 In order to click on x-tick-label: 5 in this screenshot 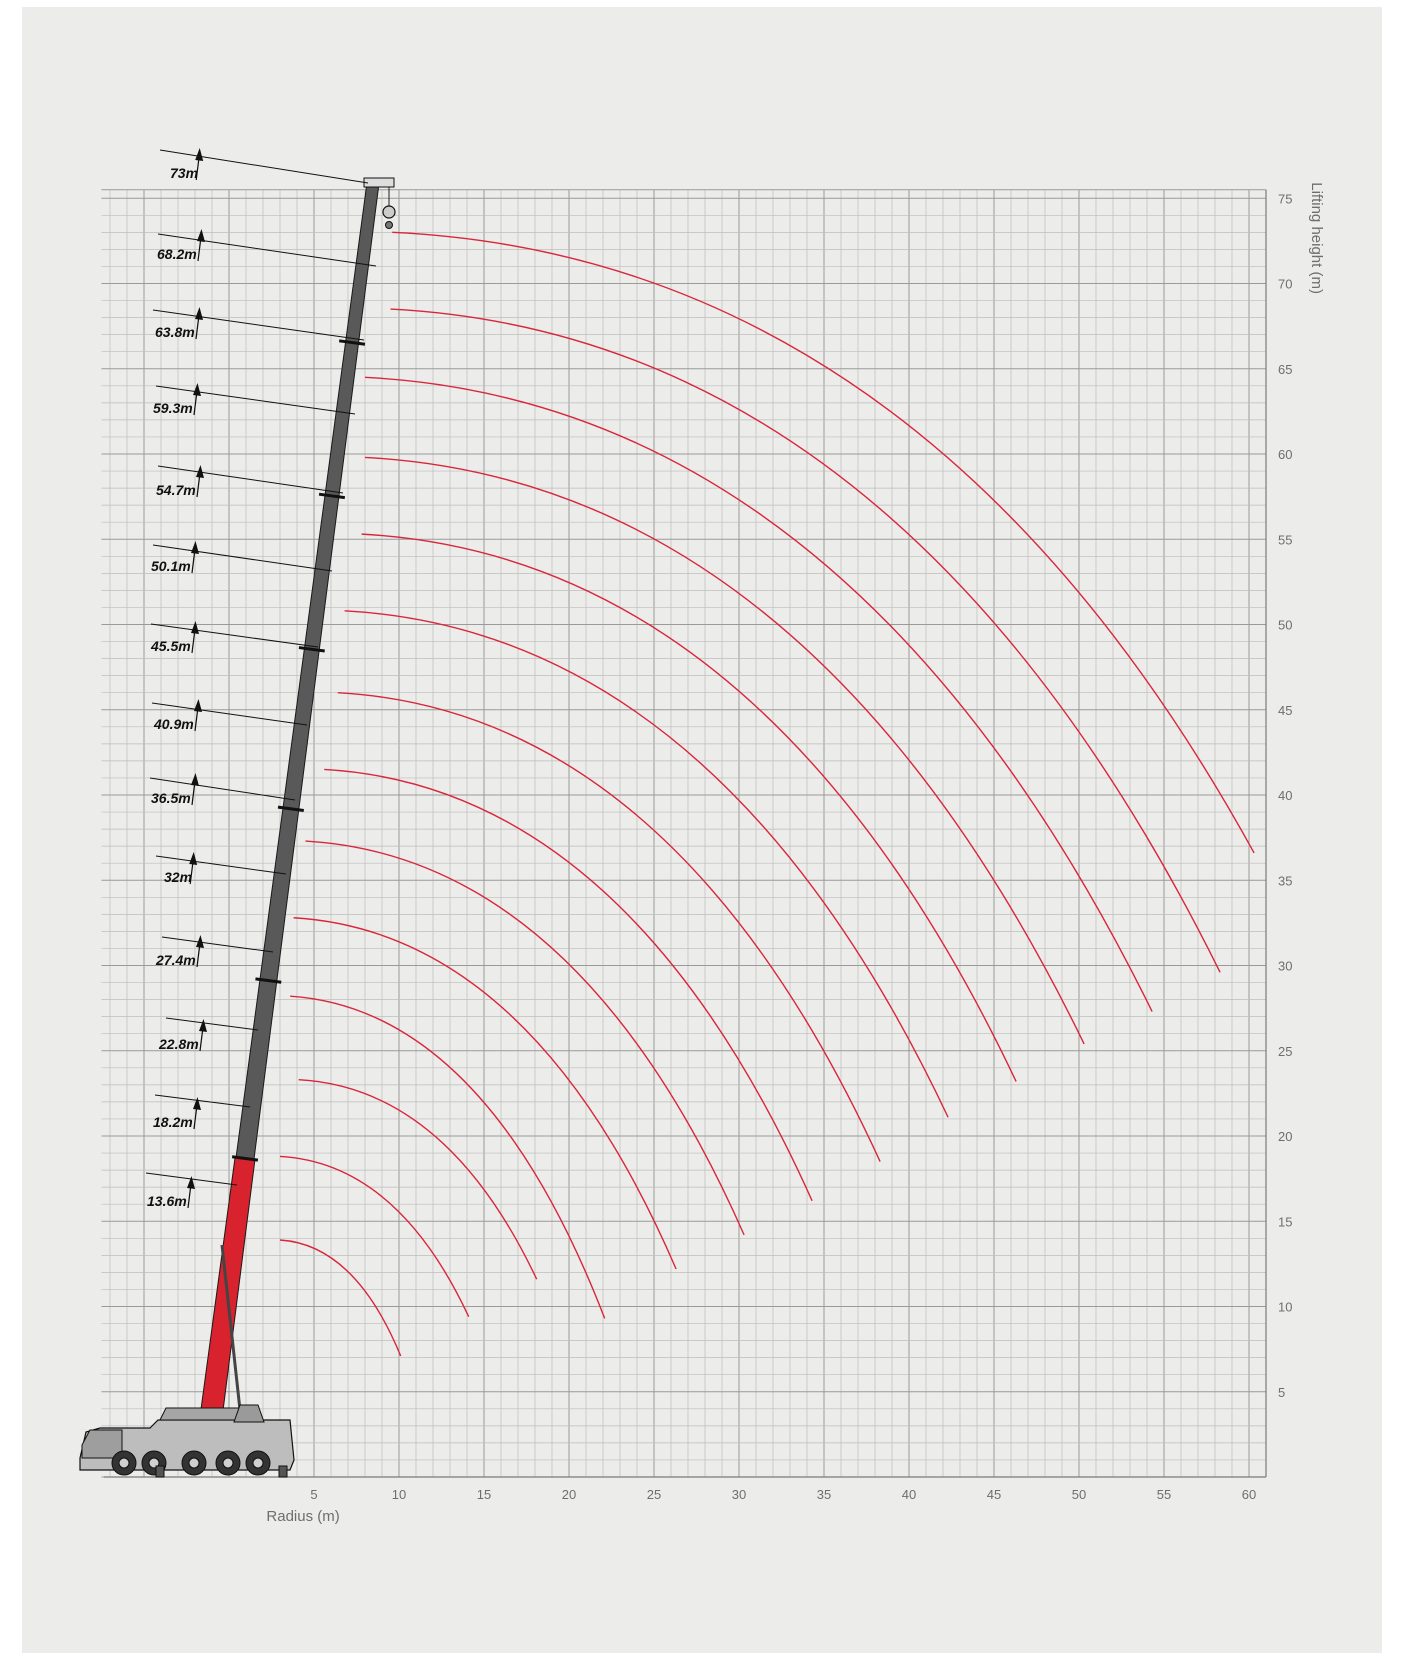, I will do `click(313, 1494)`.